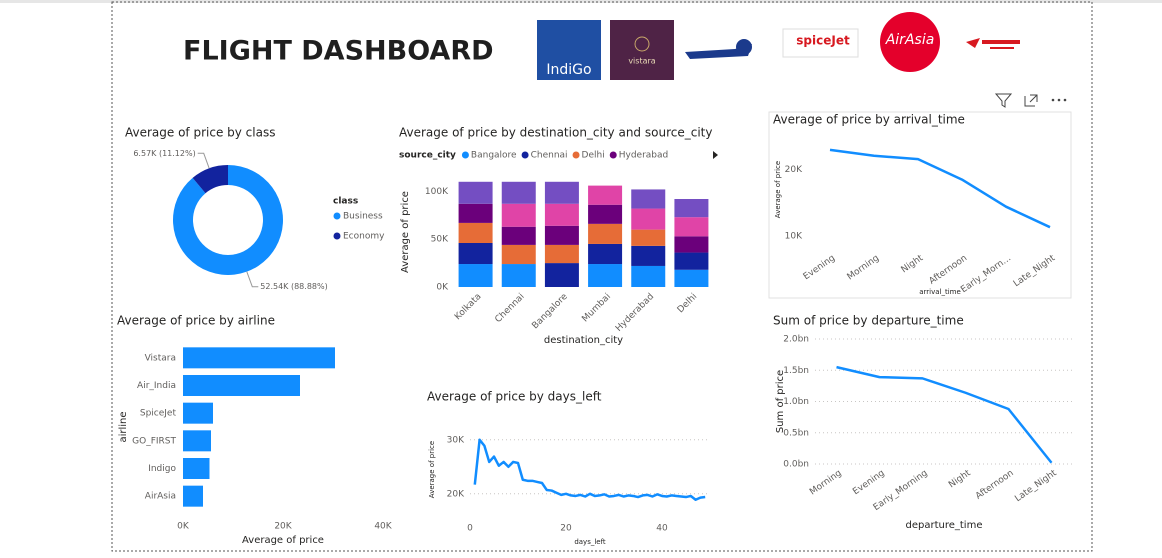  What do you see at coordinates (635, 313) in the screenshot?
I see `x-tick-label: Hyderabad` at bounding box center [635, 313].